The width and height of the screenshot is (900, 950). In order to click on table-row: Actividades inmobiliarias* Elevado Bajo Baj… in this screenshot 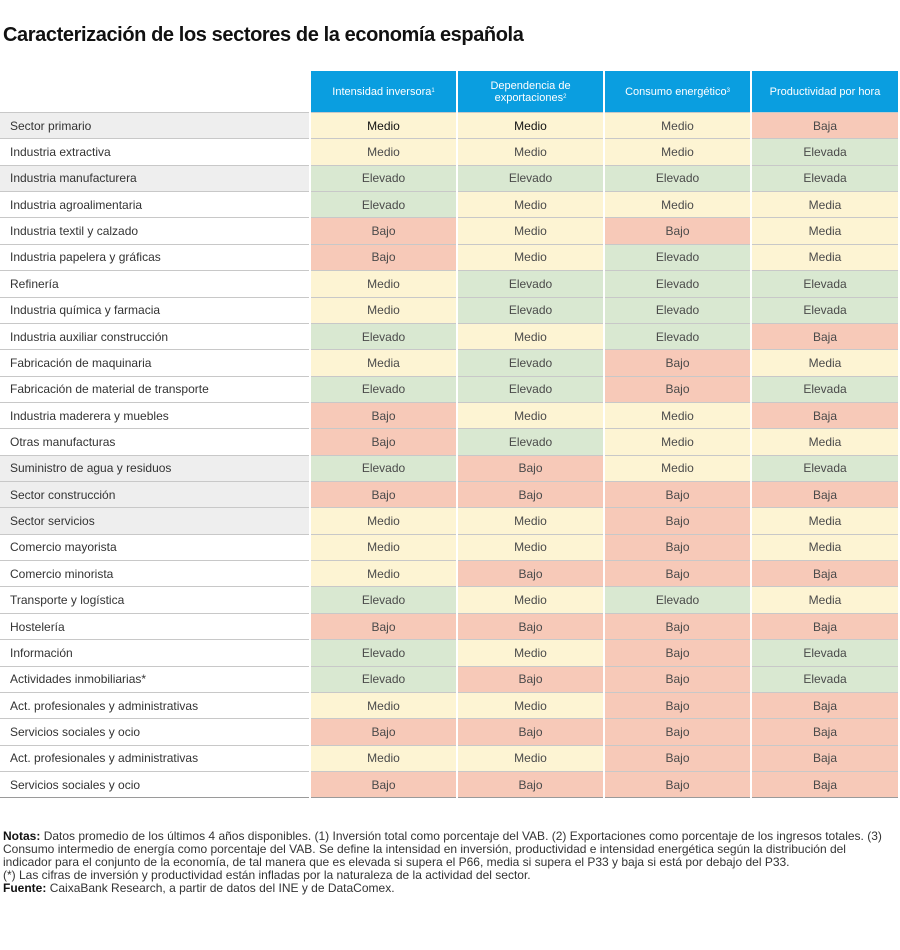, I will do `click(449, 679)`.